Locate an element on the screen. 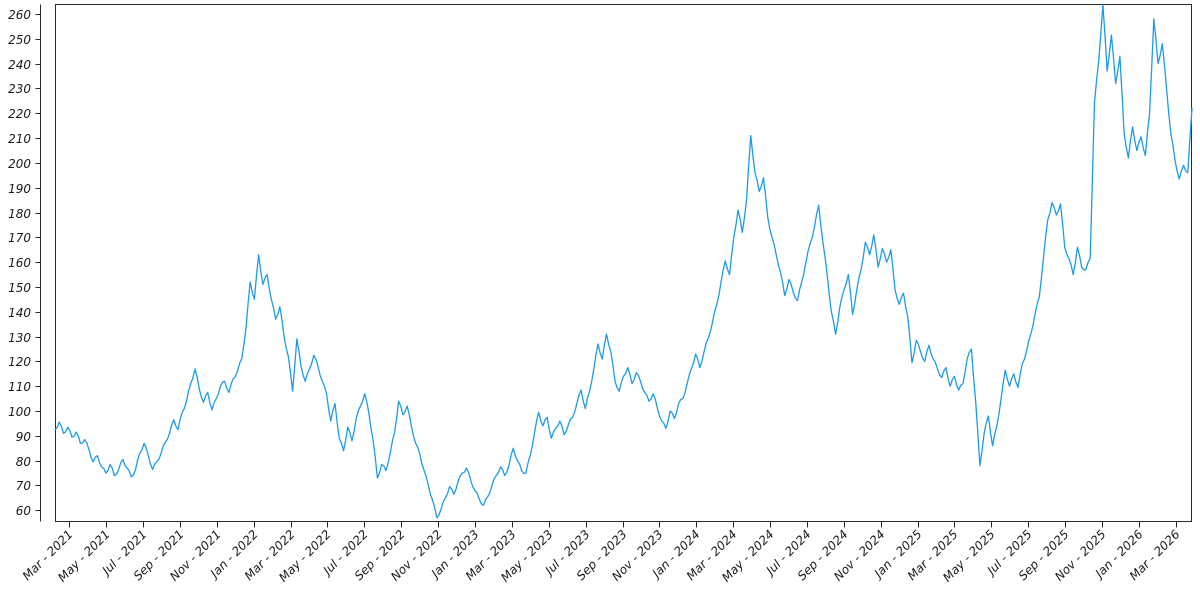 The width and height of the screenshot is (1200, 600). y-axis-tick-label: 130 is located at coordinates (19, 338).